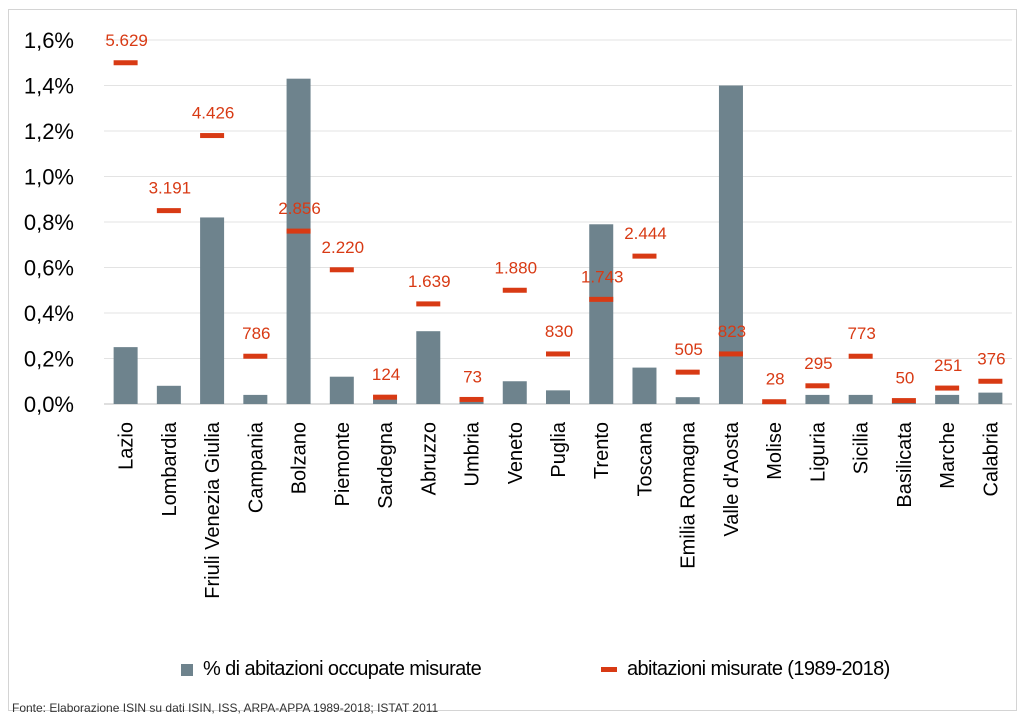 This screenshot has width=1022, height=715. Describe the element at coordinates (49, 268) in the screenshot. I see `y-tick-label: 0,6%` at that location.